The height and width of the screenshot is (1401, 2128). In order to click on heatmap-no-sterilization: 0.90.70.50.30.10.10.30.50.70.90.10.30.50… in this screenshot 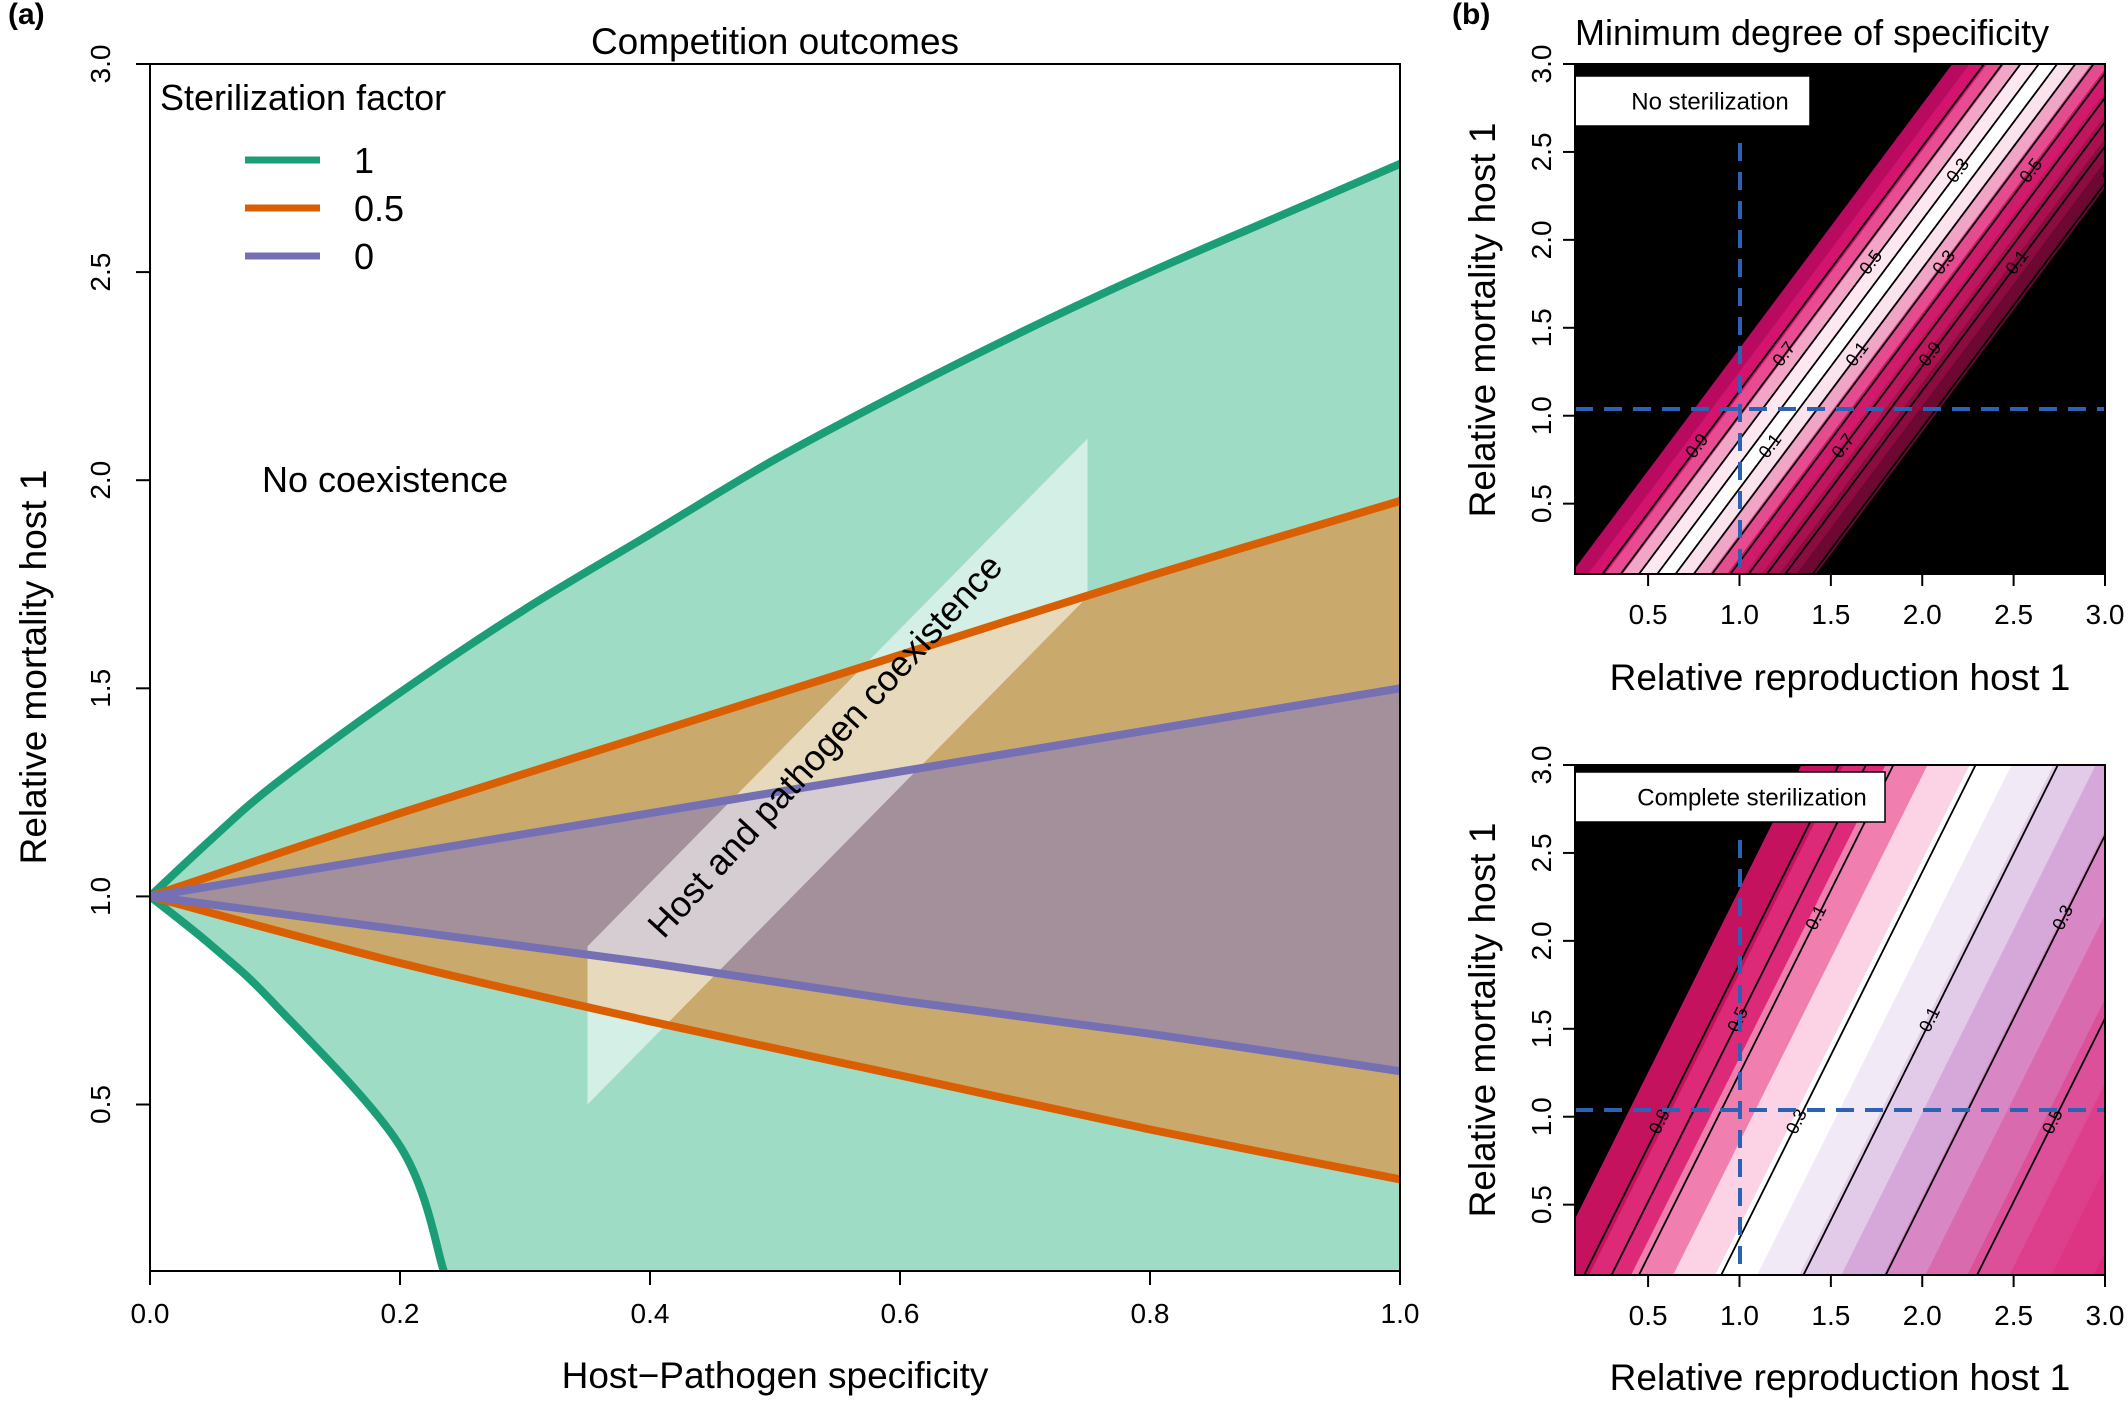, I will do `click(1795, 371)`.